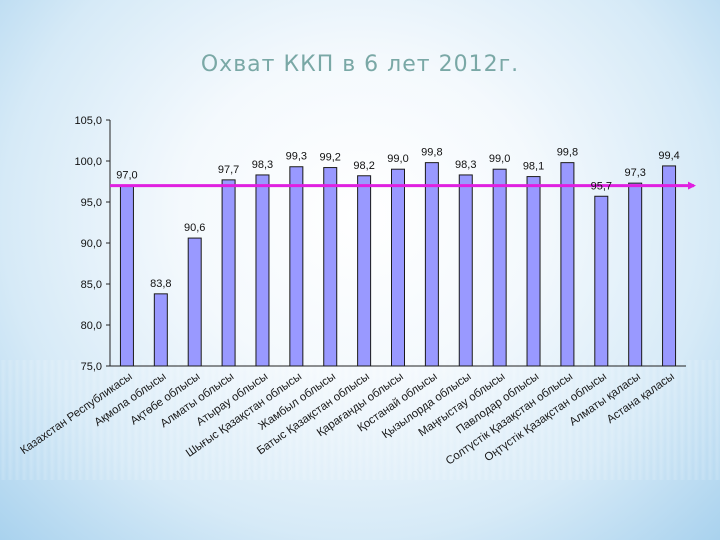 The width and height of the screenshot is (720, 540). Describe the element at coordinates (91, 326) in the screenshot. I see `y-tick-label: 80,0` at that location.